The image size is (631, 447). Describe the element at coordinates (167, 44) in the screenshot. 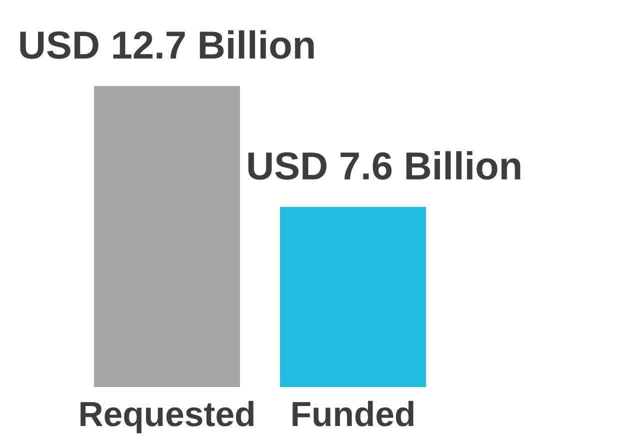

I see `data-label: USD 12.7 Billion` at that location.